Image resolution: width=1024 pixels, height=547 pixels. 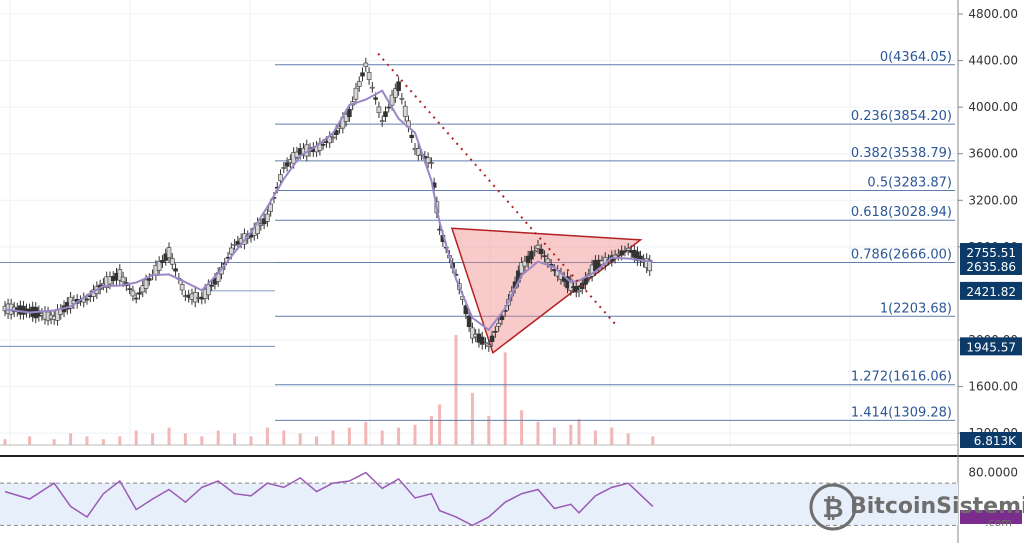 What do you see at coordinates (993, 154) in the screenshot?
I see `price-axis-label: 3600.00` at bounding box center [993, 154].